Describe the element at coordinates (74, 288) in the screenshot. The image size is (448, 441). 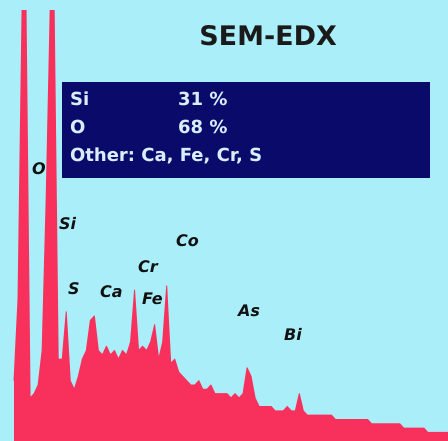
I see `annotation: S` at that location.